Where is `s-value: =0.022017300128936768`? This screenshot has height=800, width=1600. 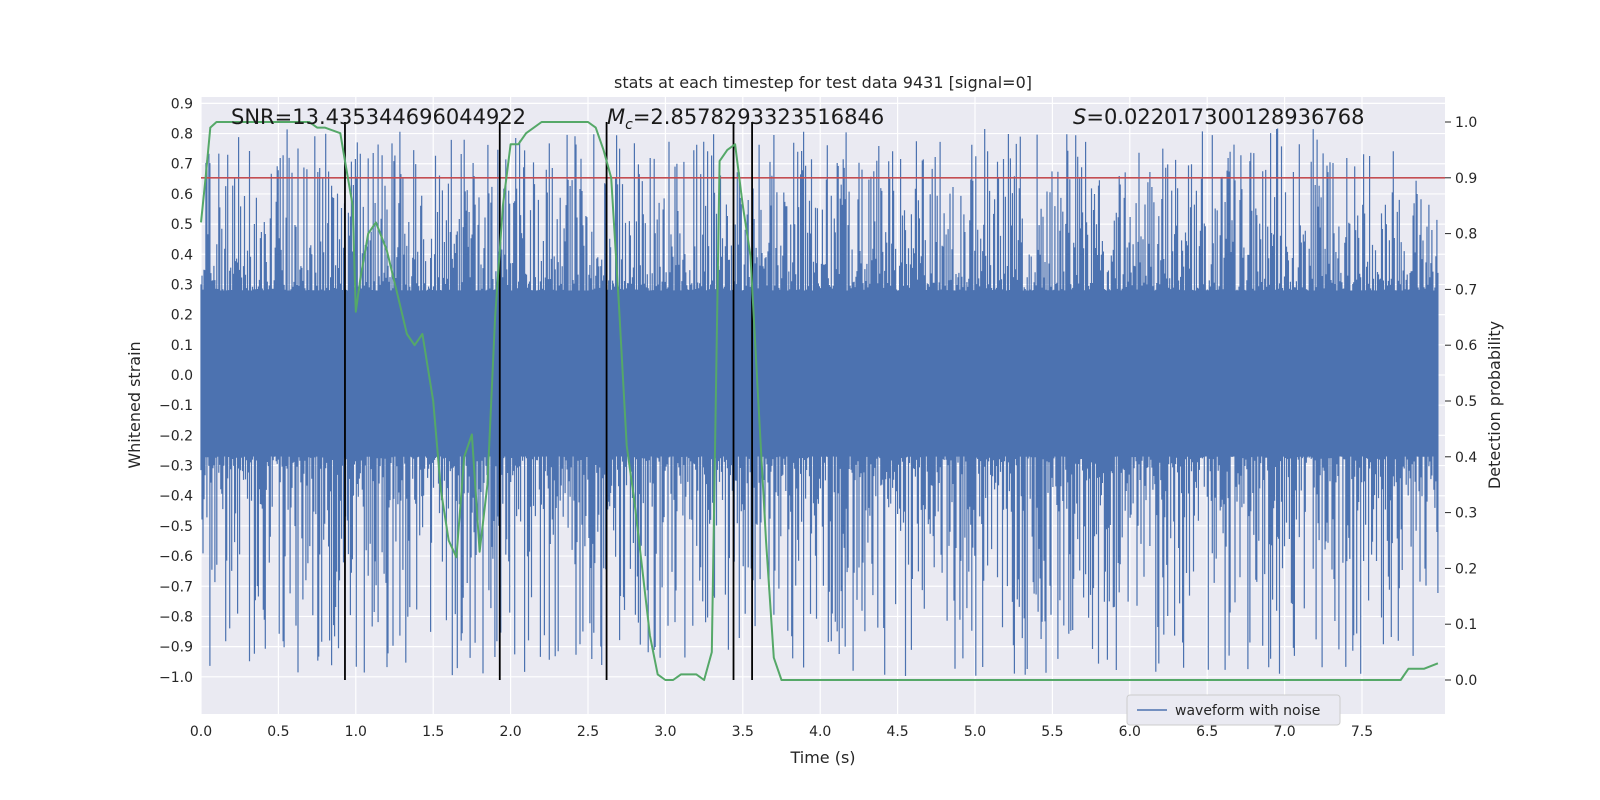 s-value: =0.022017300128936768 is located at coordinates (1225, 117).